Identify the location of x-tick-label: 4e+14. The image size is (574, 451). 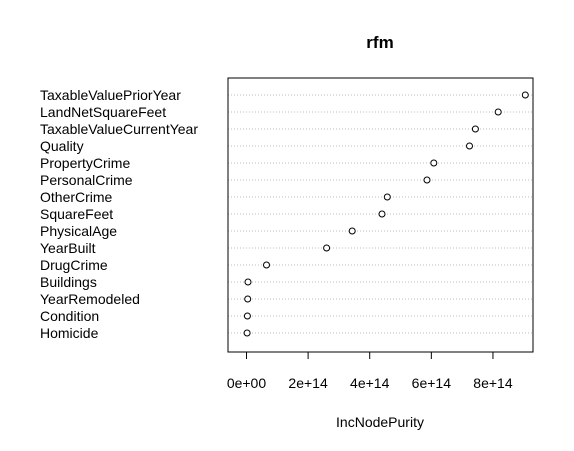
(370, 383).